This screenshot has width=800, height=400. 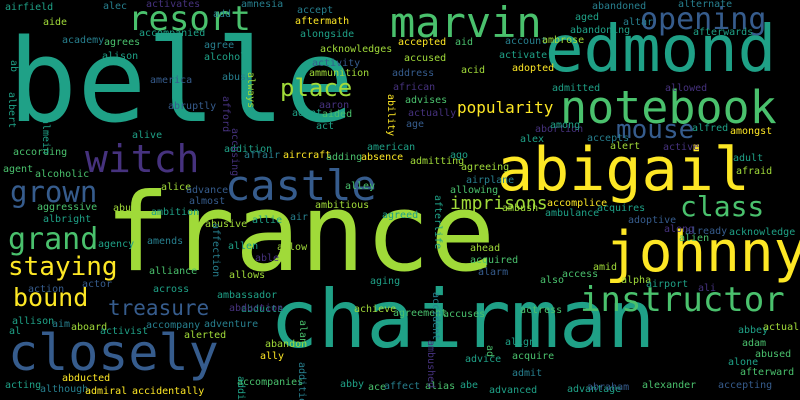 What do you see at coordinates (520, 342) in the screenshot?
I see `word-align: align` at bounding box center [520, 342].